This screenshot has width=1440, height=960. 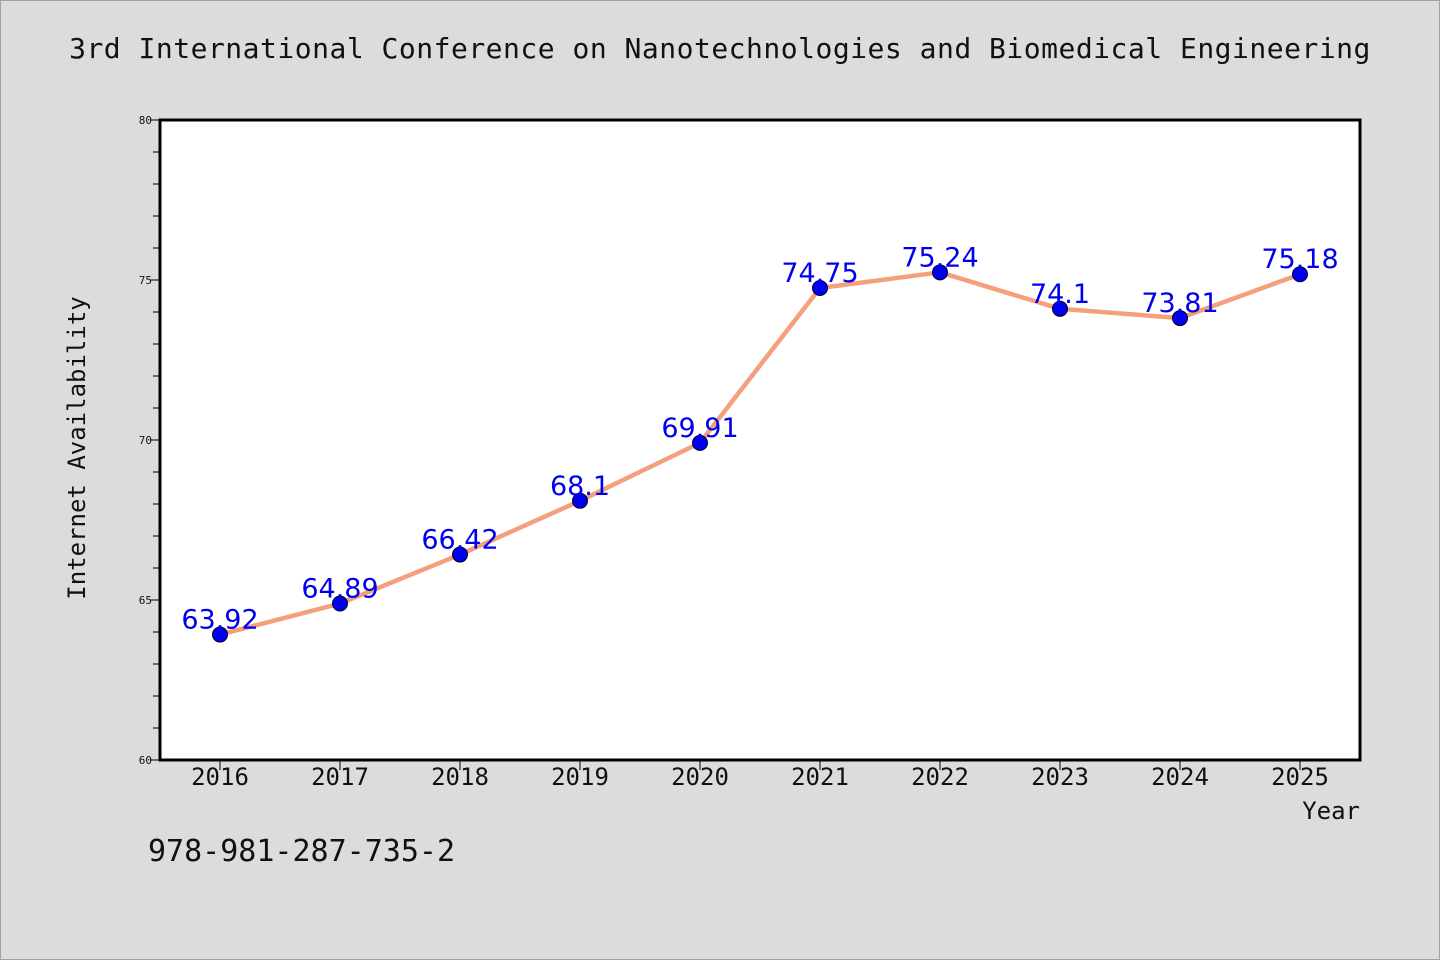 What do you see at coordinates (145, 440) in the screenshot?
I see `y-tick-label: 70` at bounding box center [145, 440].